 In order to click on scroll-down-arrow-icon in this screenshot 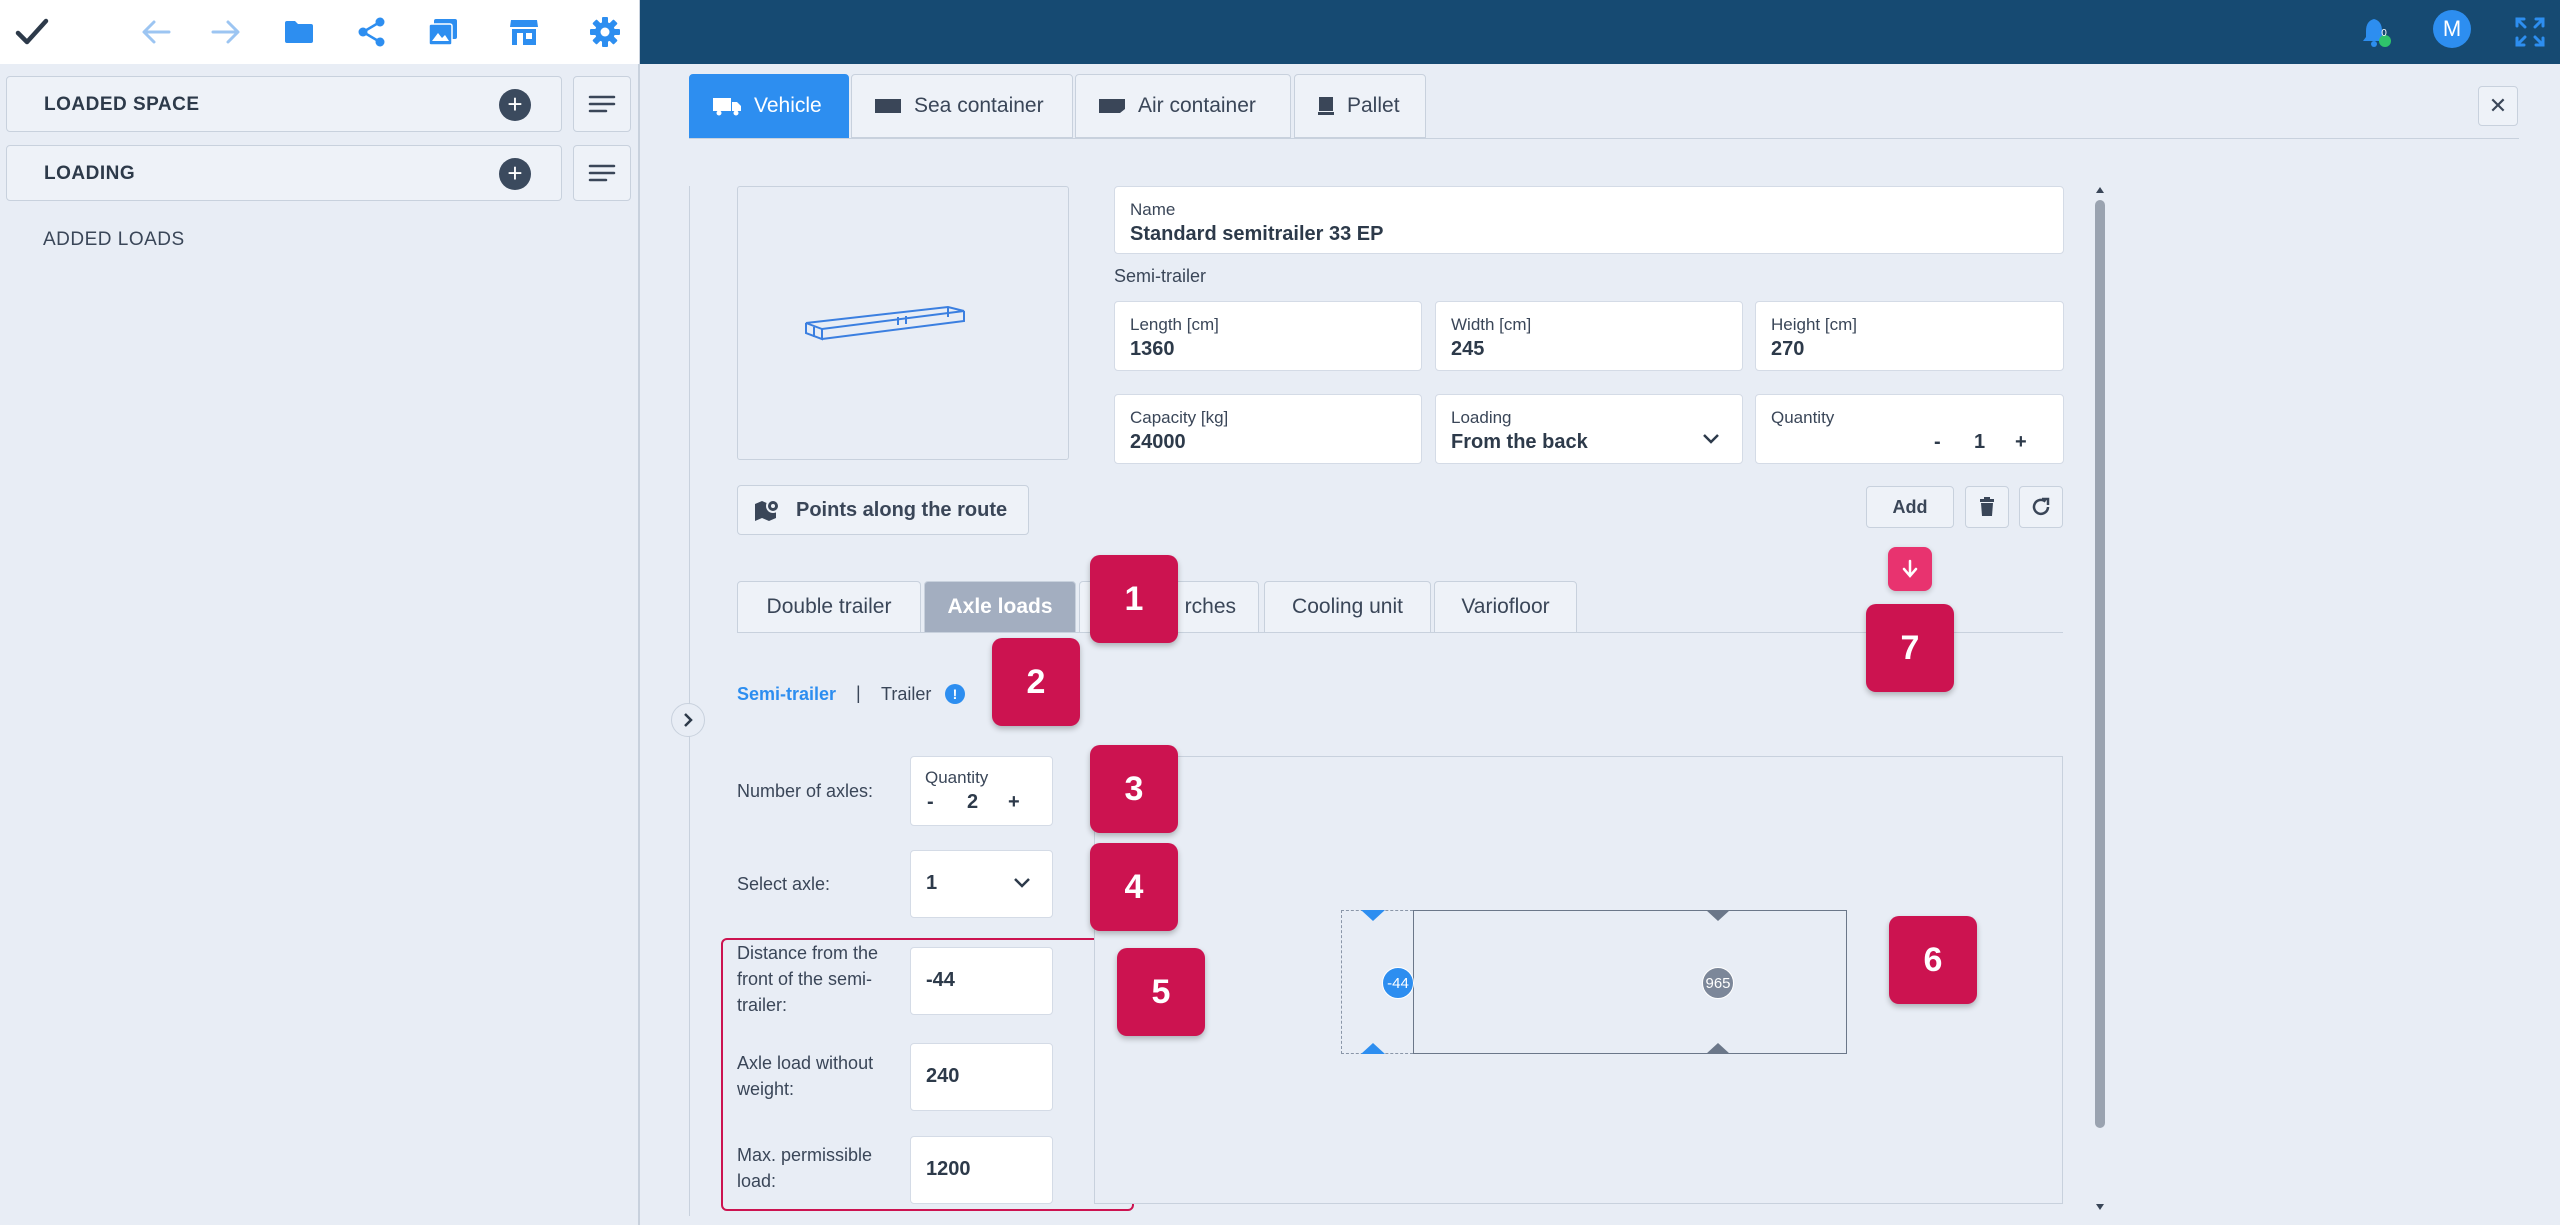, I will do `click(1910, 569)`.